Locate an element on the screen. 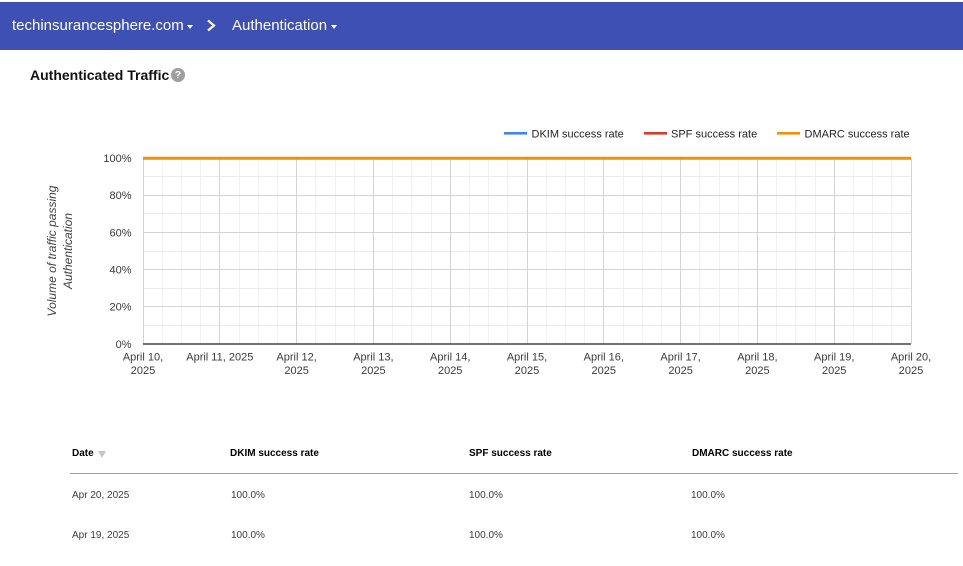 The image size is (963, 566). svg-text: April 20, is located at coordinates (911, 358).